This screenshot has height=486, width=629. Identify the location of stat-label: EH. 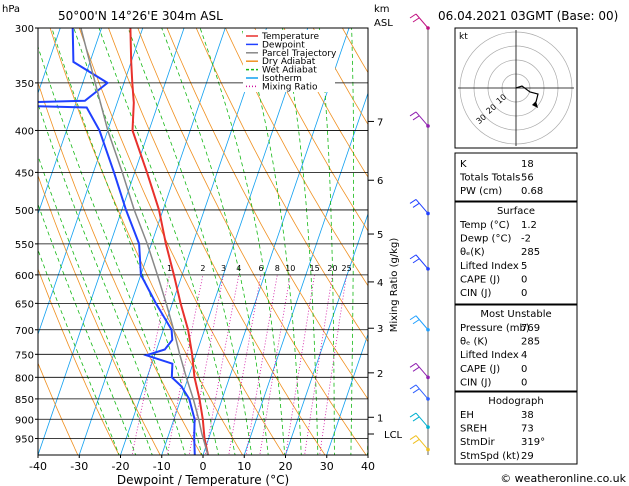
(467, 415).